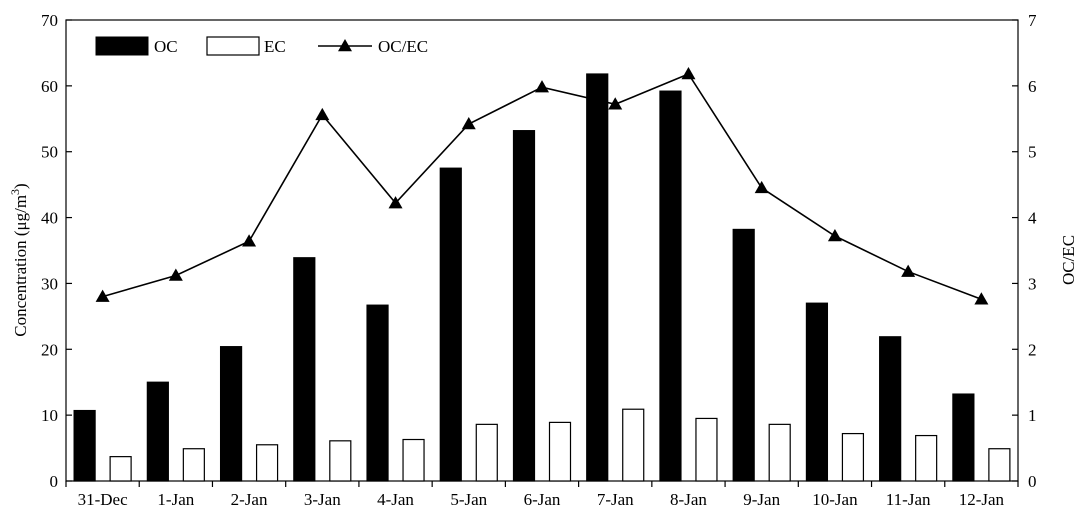  Describe the element at coordinates (49, 86) in the screenshot. I see `y-tick-label: 60` at that location.